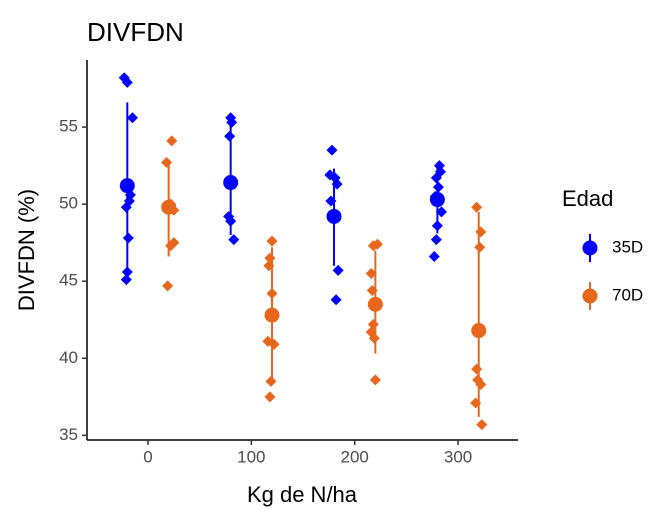  What do you see at coordinates (68, 280) in the screenshot?
I see `y-tick-label: 45` at bounding box center [68, 280].